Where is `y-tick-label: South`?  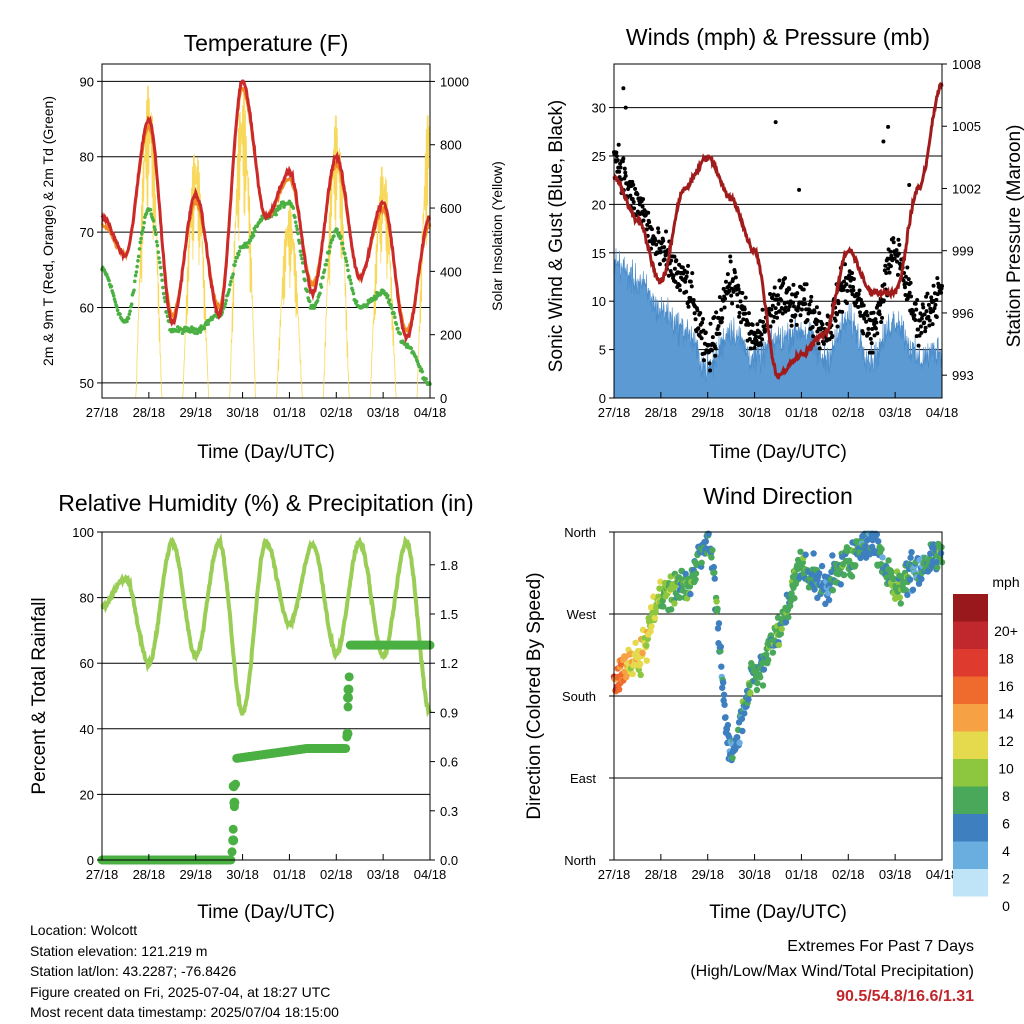 y-tick-label: South is located at coordinates (579, 696).